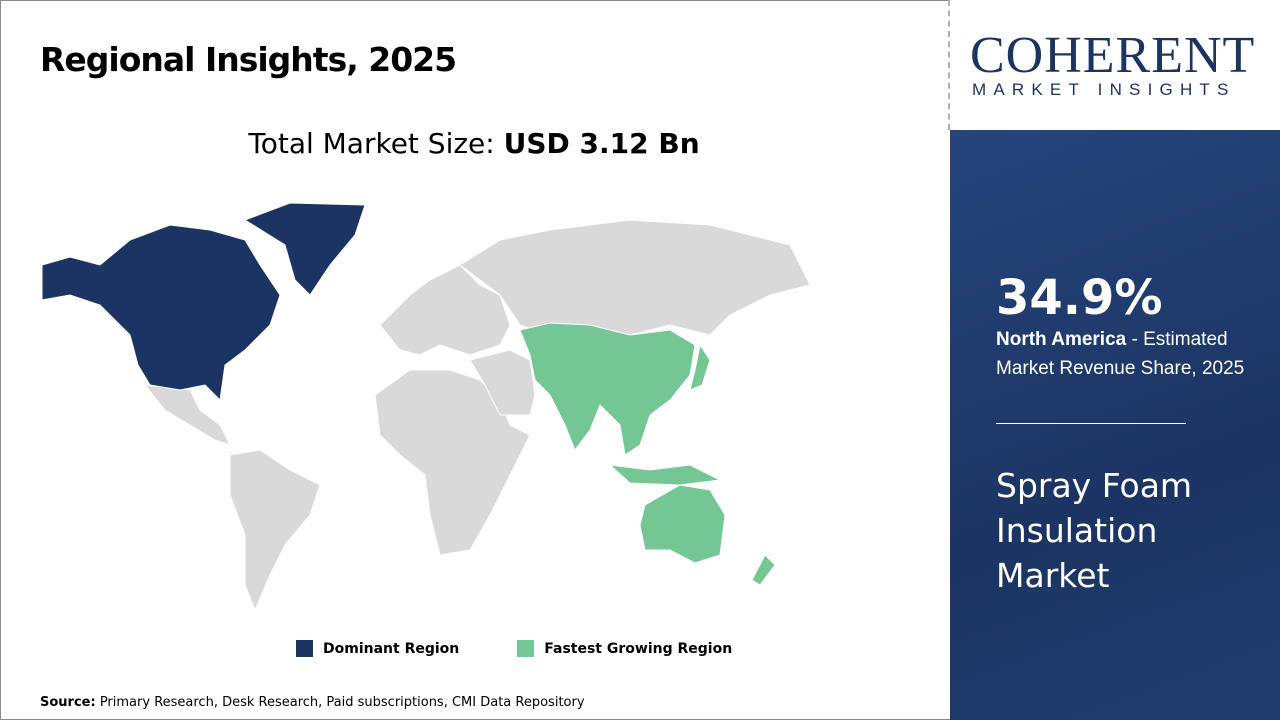 The width and height of the screenshot is (1280, 720). I want to click on market-name: Spray Foam Insulation Market, so click(1094, 530).